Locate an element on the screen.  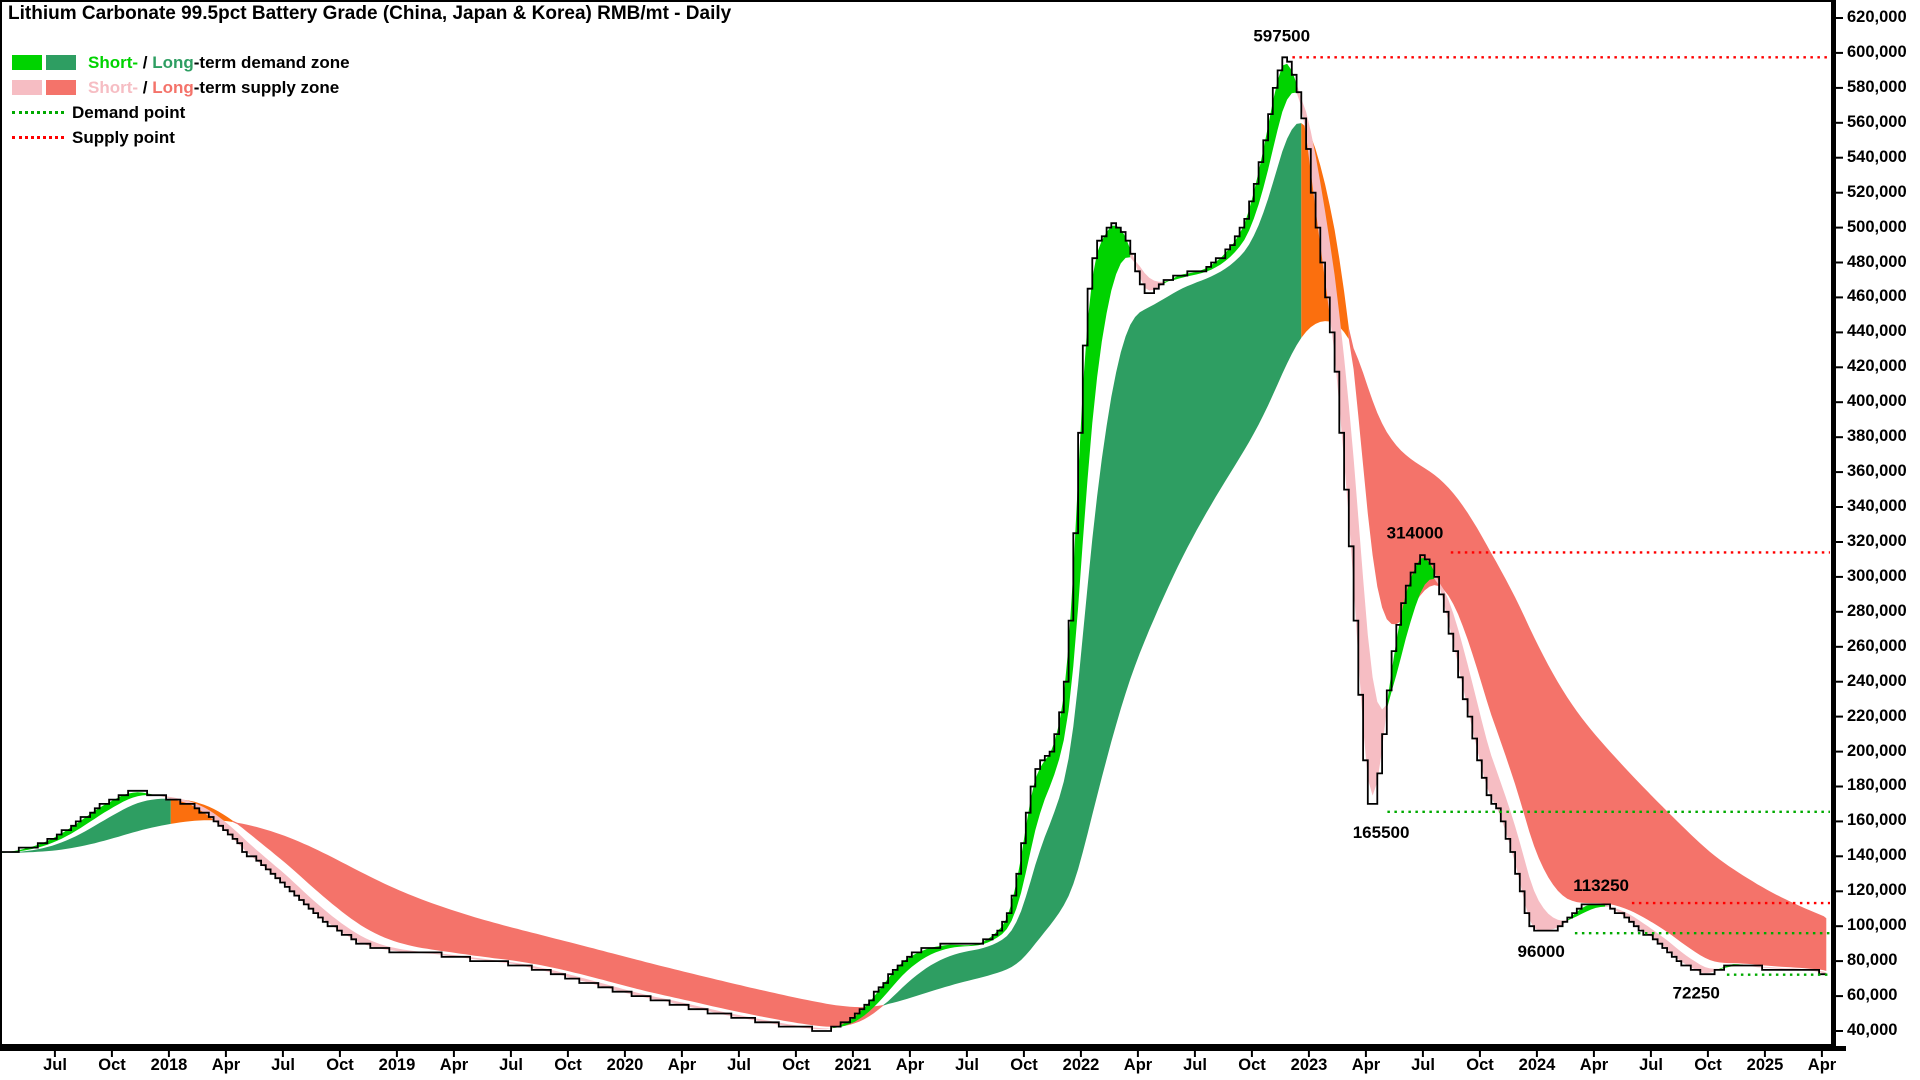
legend-supply-rest-text: -term supply zone is located at coordinates (266, 87).